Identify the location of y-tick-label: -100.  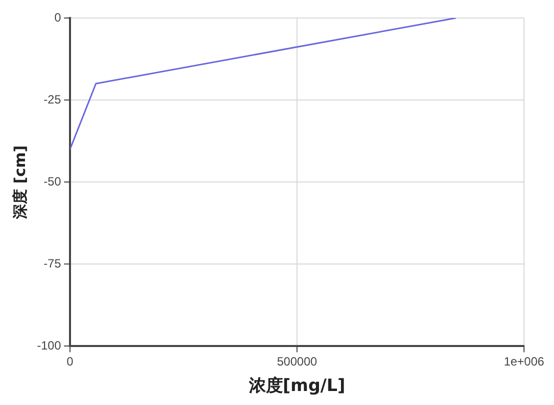
(49, 345).